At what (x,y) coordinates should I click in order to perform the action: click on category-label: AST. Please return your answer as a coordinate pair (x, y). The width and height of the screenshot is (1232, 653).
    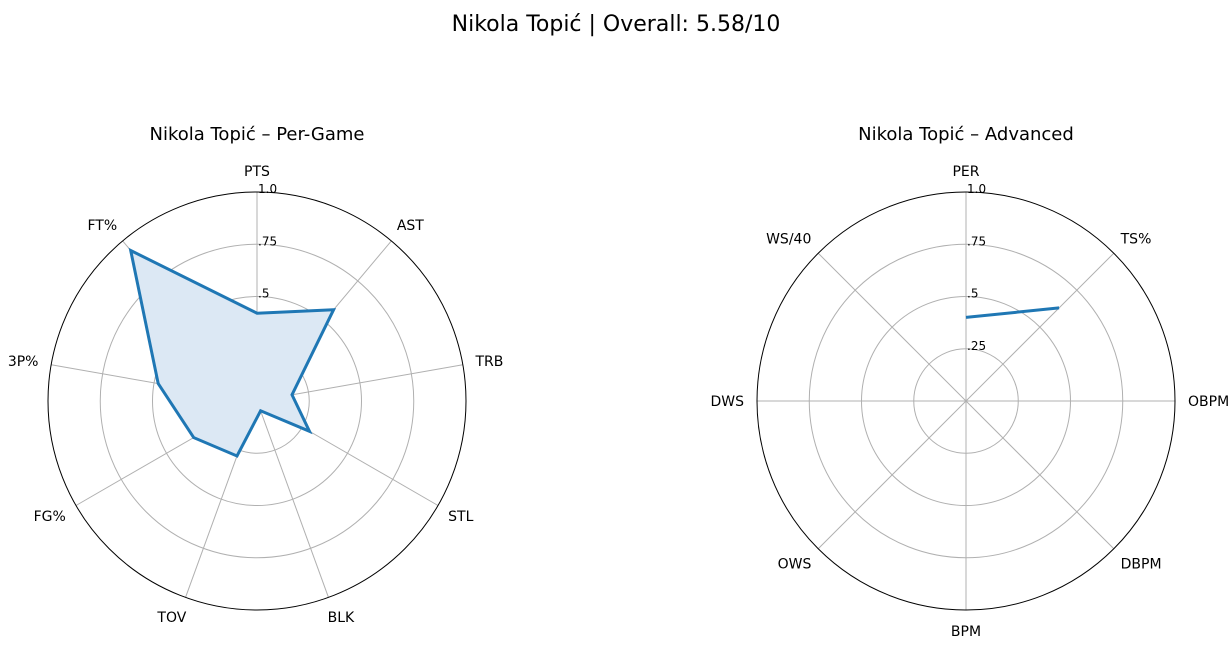
    Looking at the image, I should click on (410, 226).